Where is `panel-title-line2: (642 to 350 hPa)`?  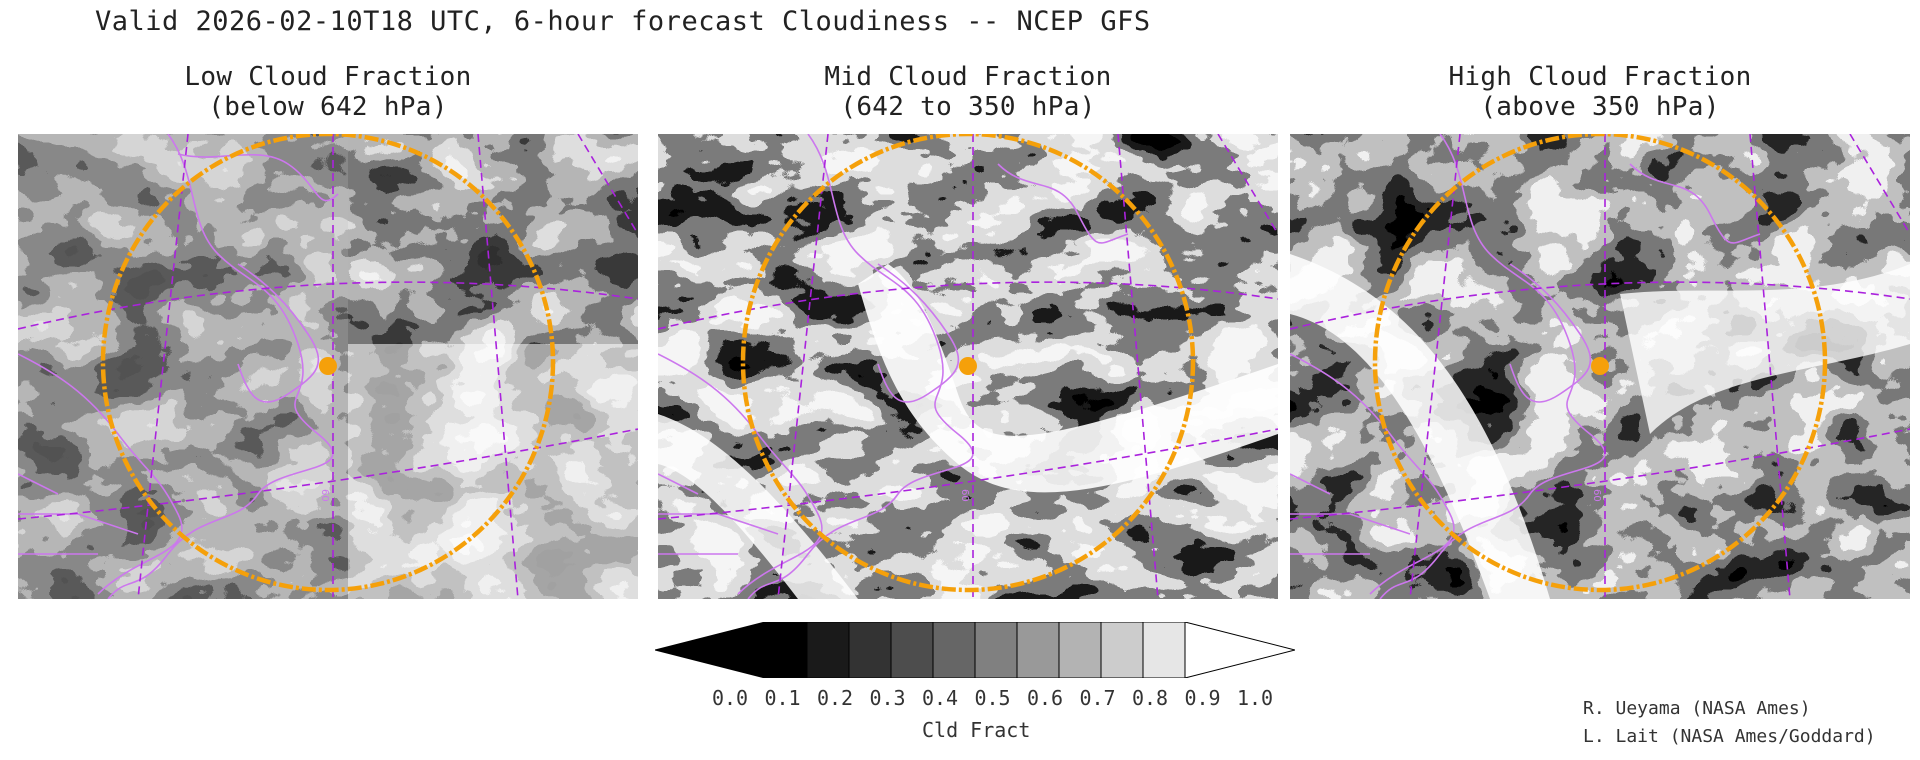 panel-title-line2: (642 to 350 hPa) is located at coordinates (968, 107).